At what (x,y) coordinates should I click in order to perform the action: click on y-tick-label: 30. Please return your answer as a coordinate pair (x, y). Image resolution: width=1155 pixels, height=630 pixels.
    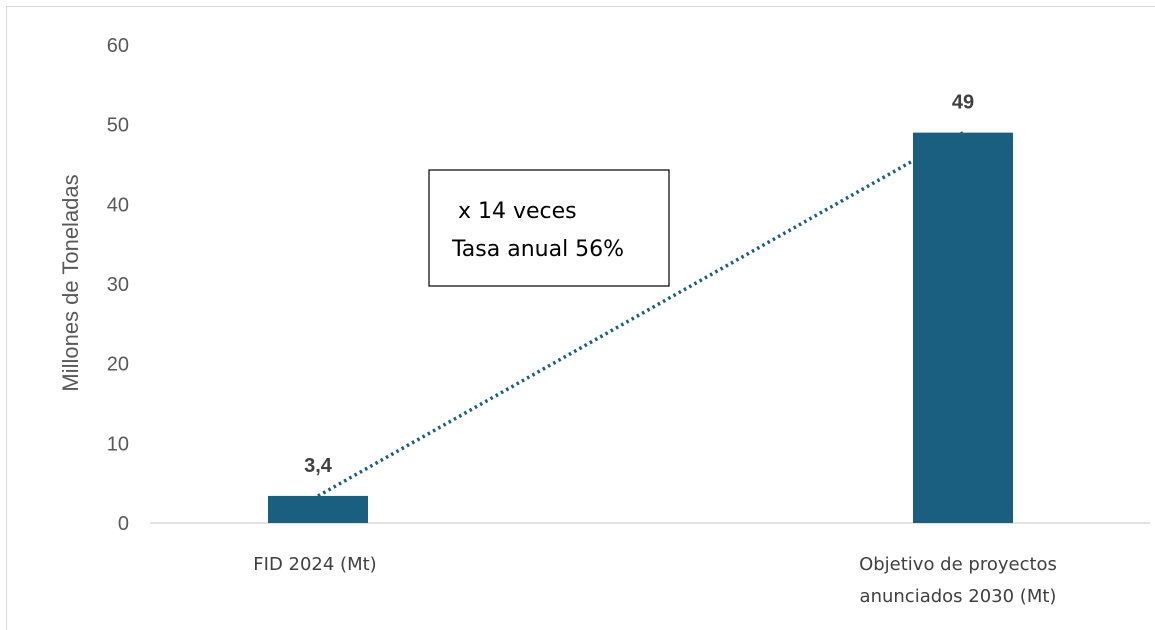
    Looking at the image, I should click on (118, 285).